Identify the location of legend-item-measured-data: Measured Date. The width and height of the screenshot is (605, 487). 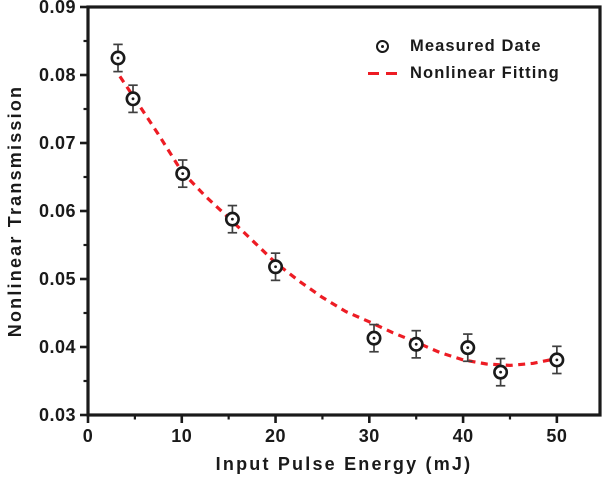
(460, 46).